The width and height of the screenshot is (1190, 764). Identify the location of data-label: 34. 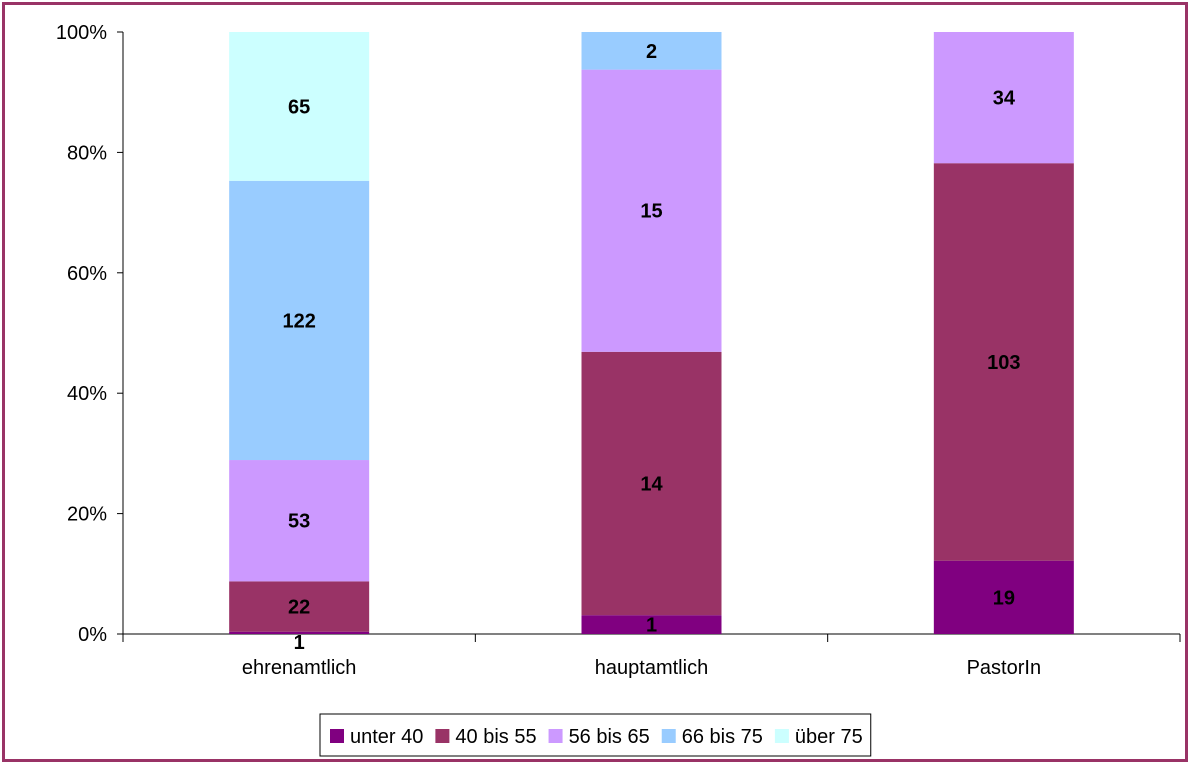
(1004, 99).